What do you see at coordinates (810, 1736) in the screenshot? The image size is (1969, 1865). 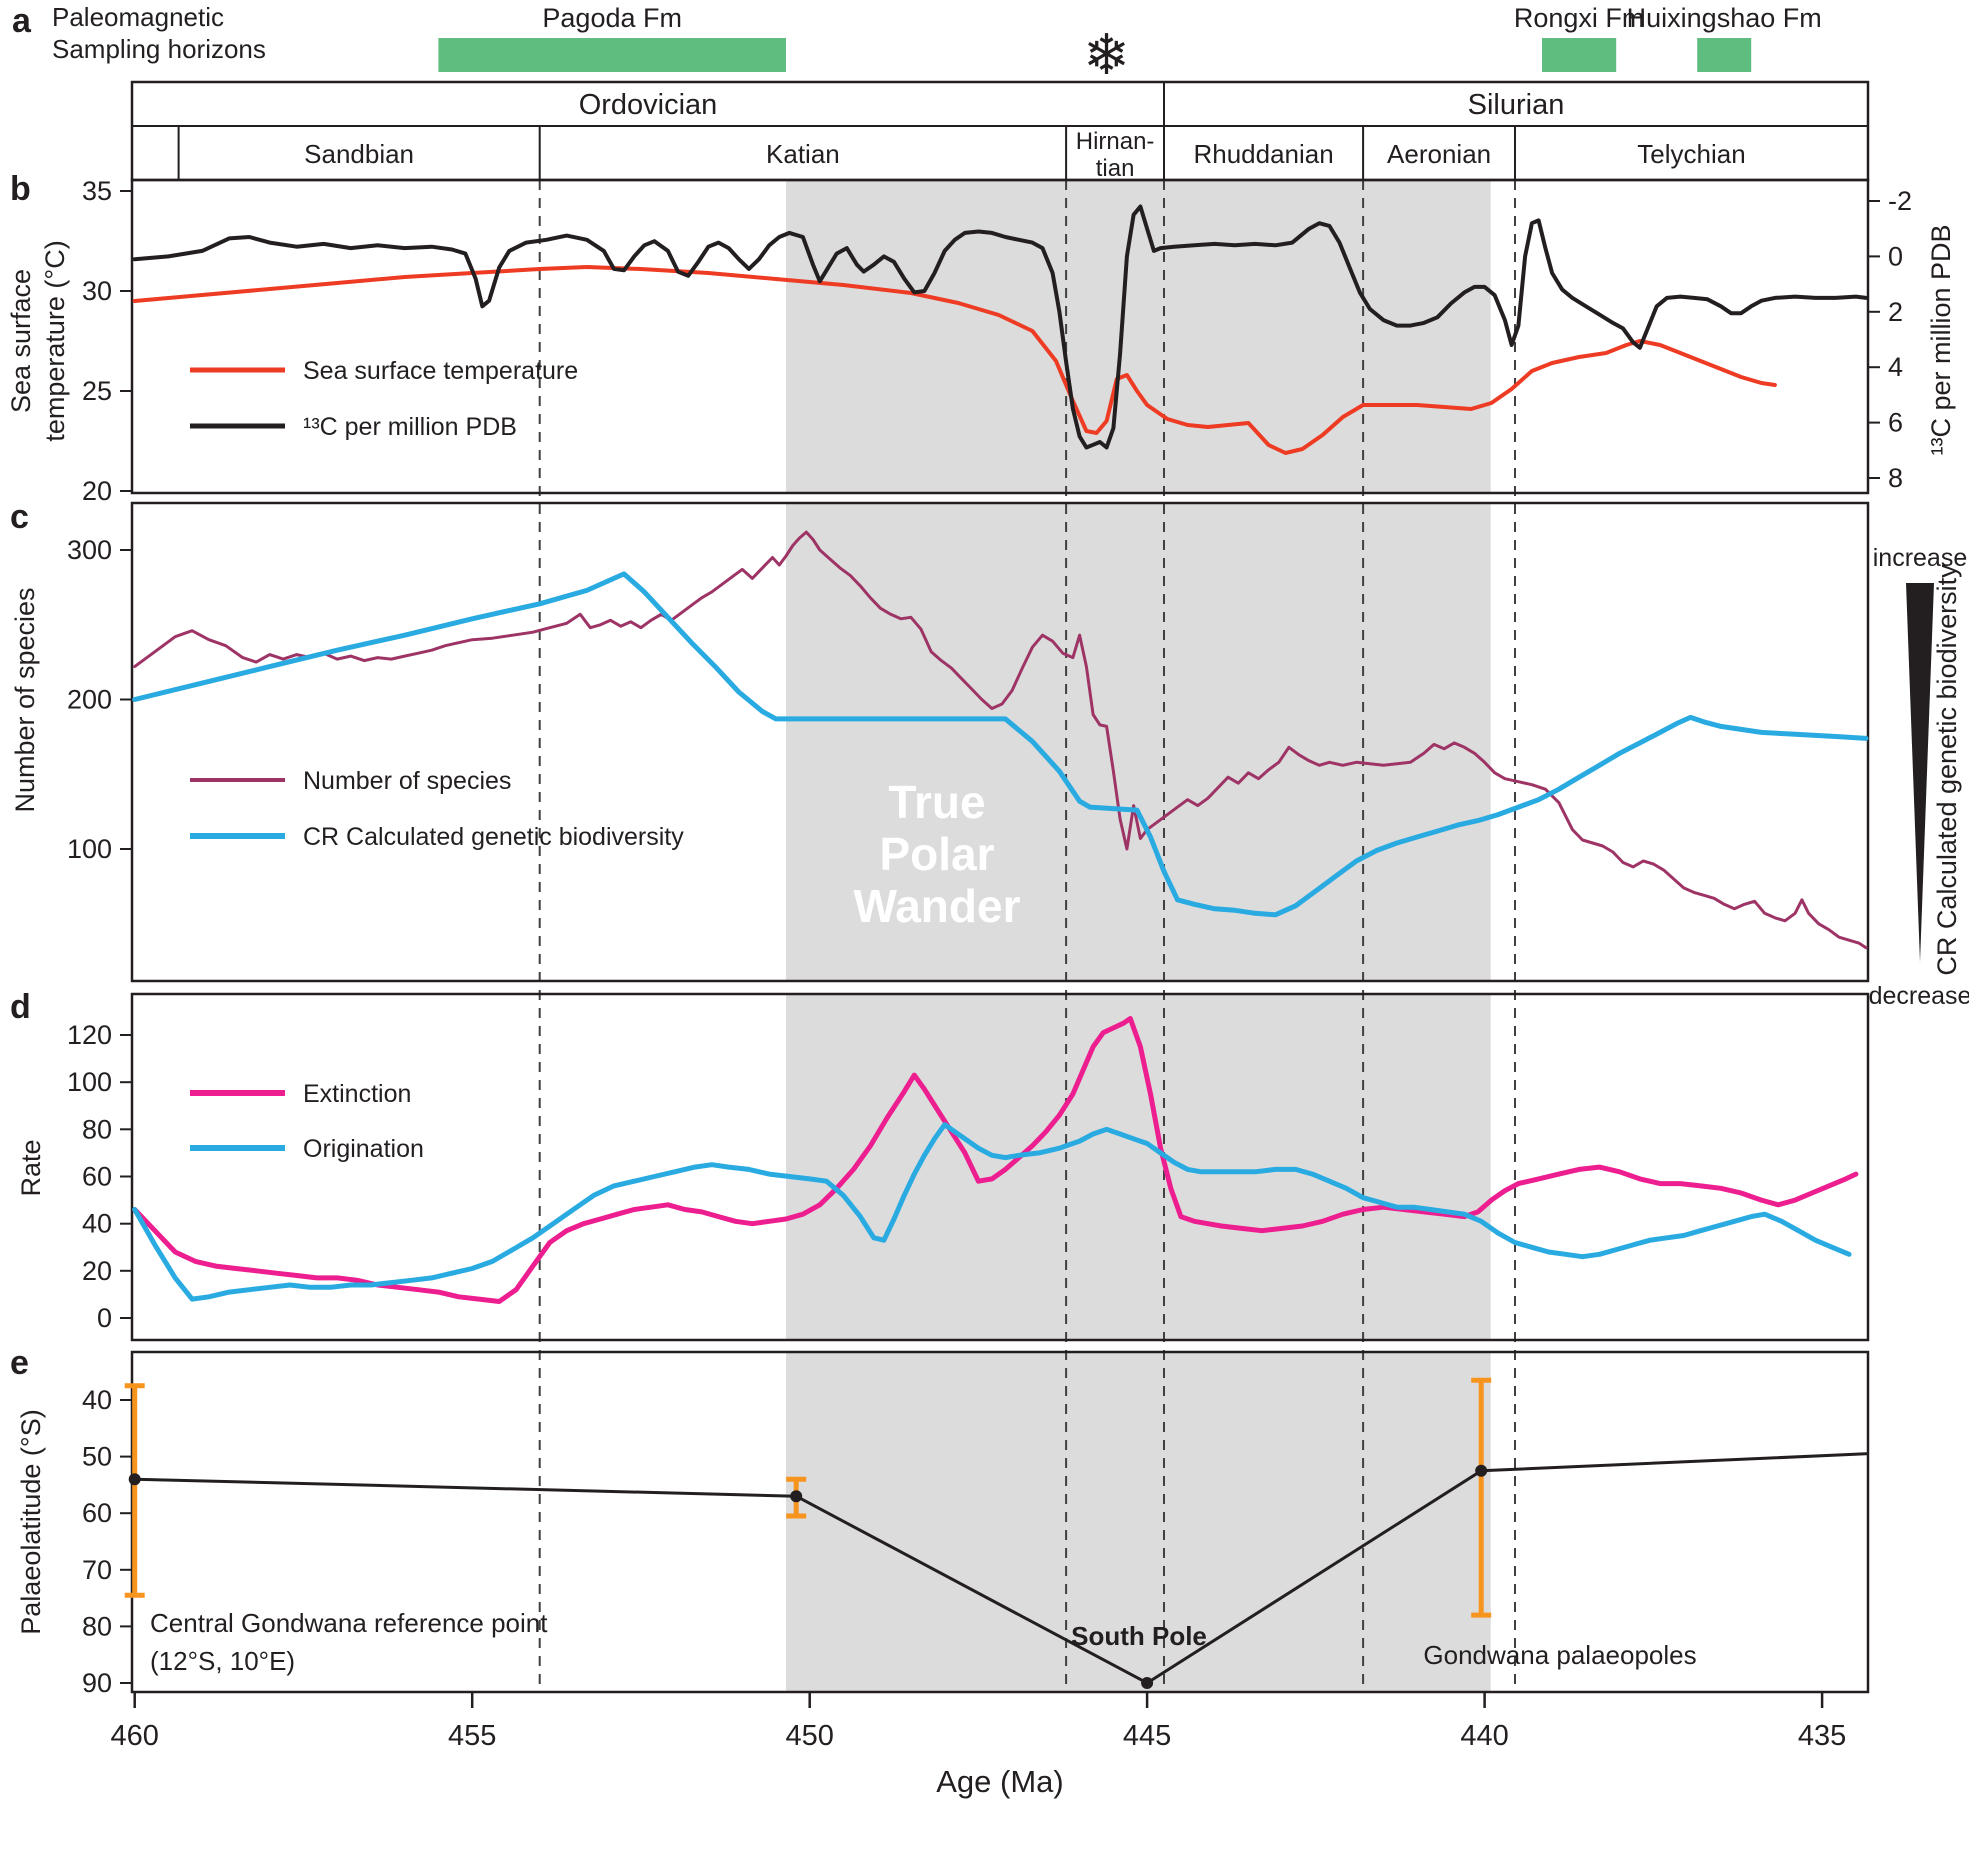 I see `x-tick-label-450: 450` at bounding box center [810, 1736].